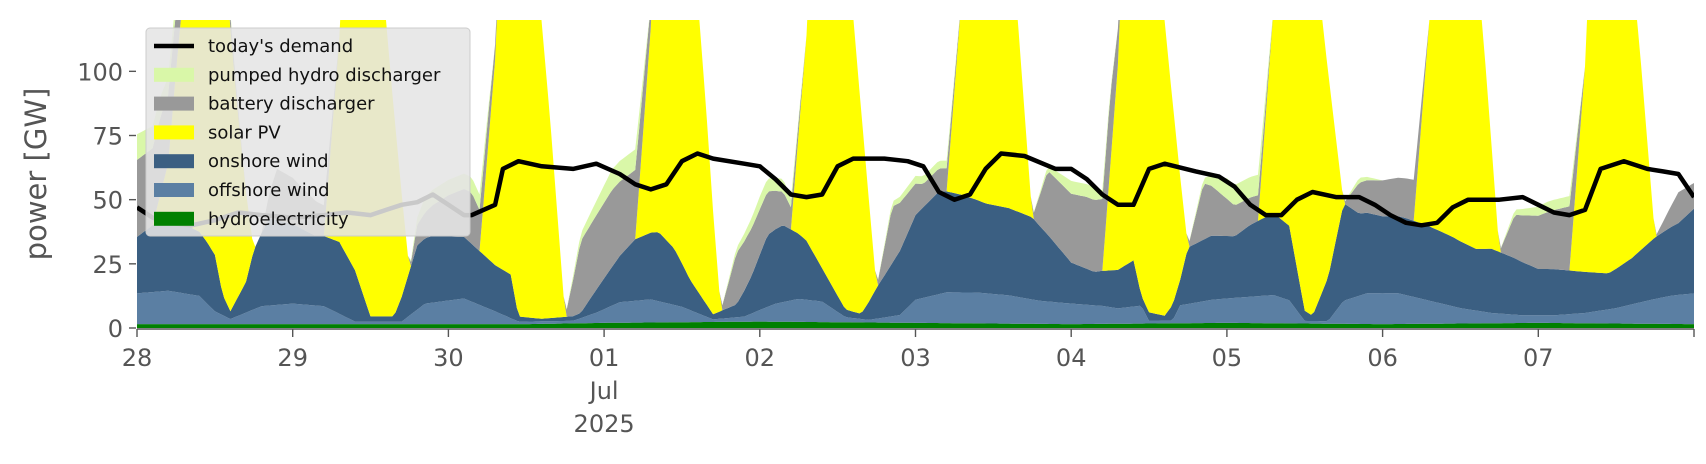  What do you see at coordinates (324, 75) in the screenshot?
I see `legend-label: pumped hydro discharger` at bounding box center [324, 75].